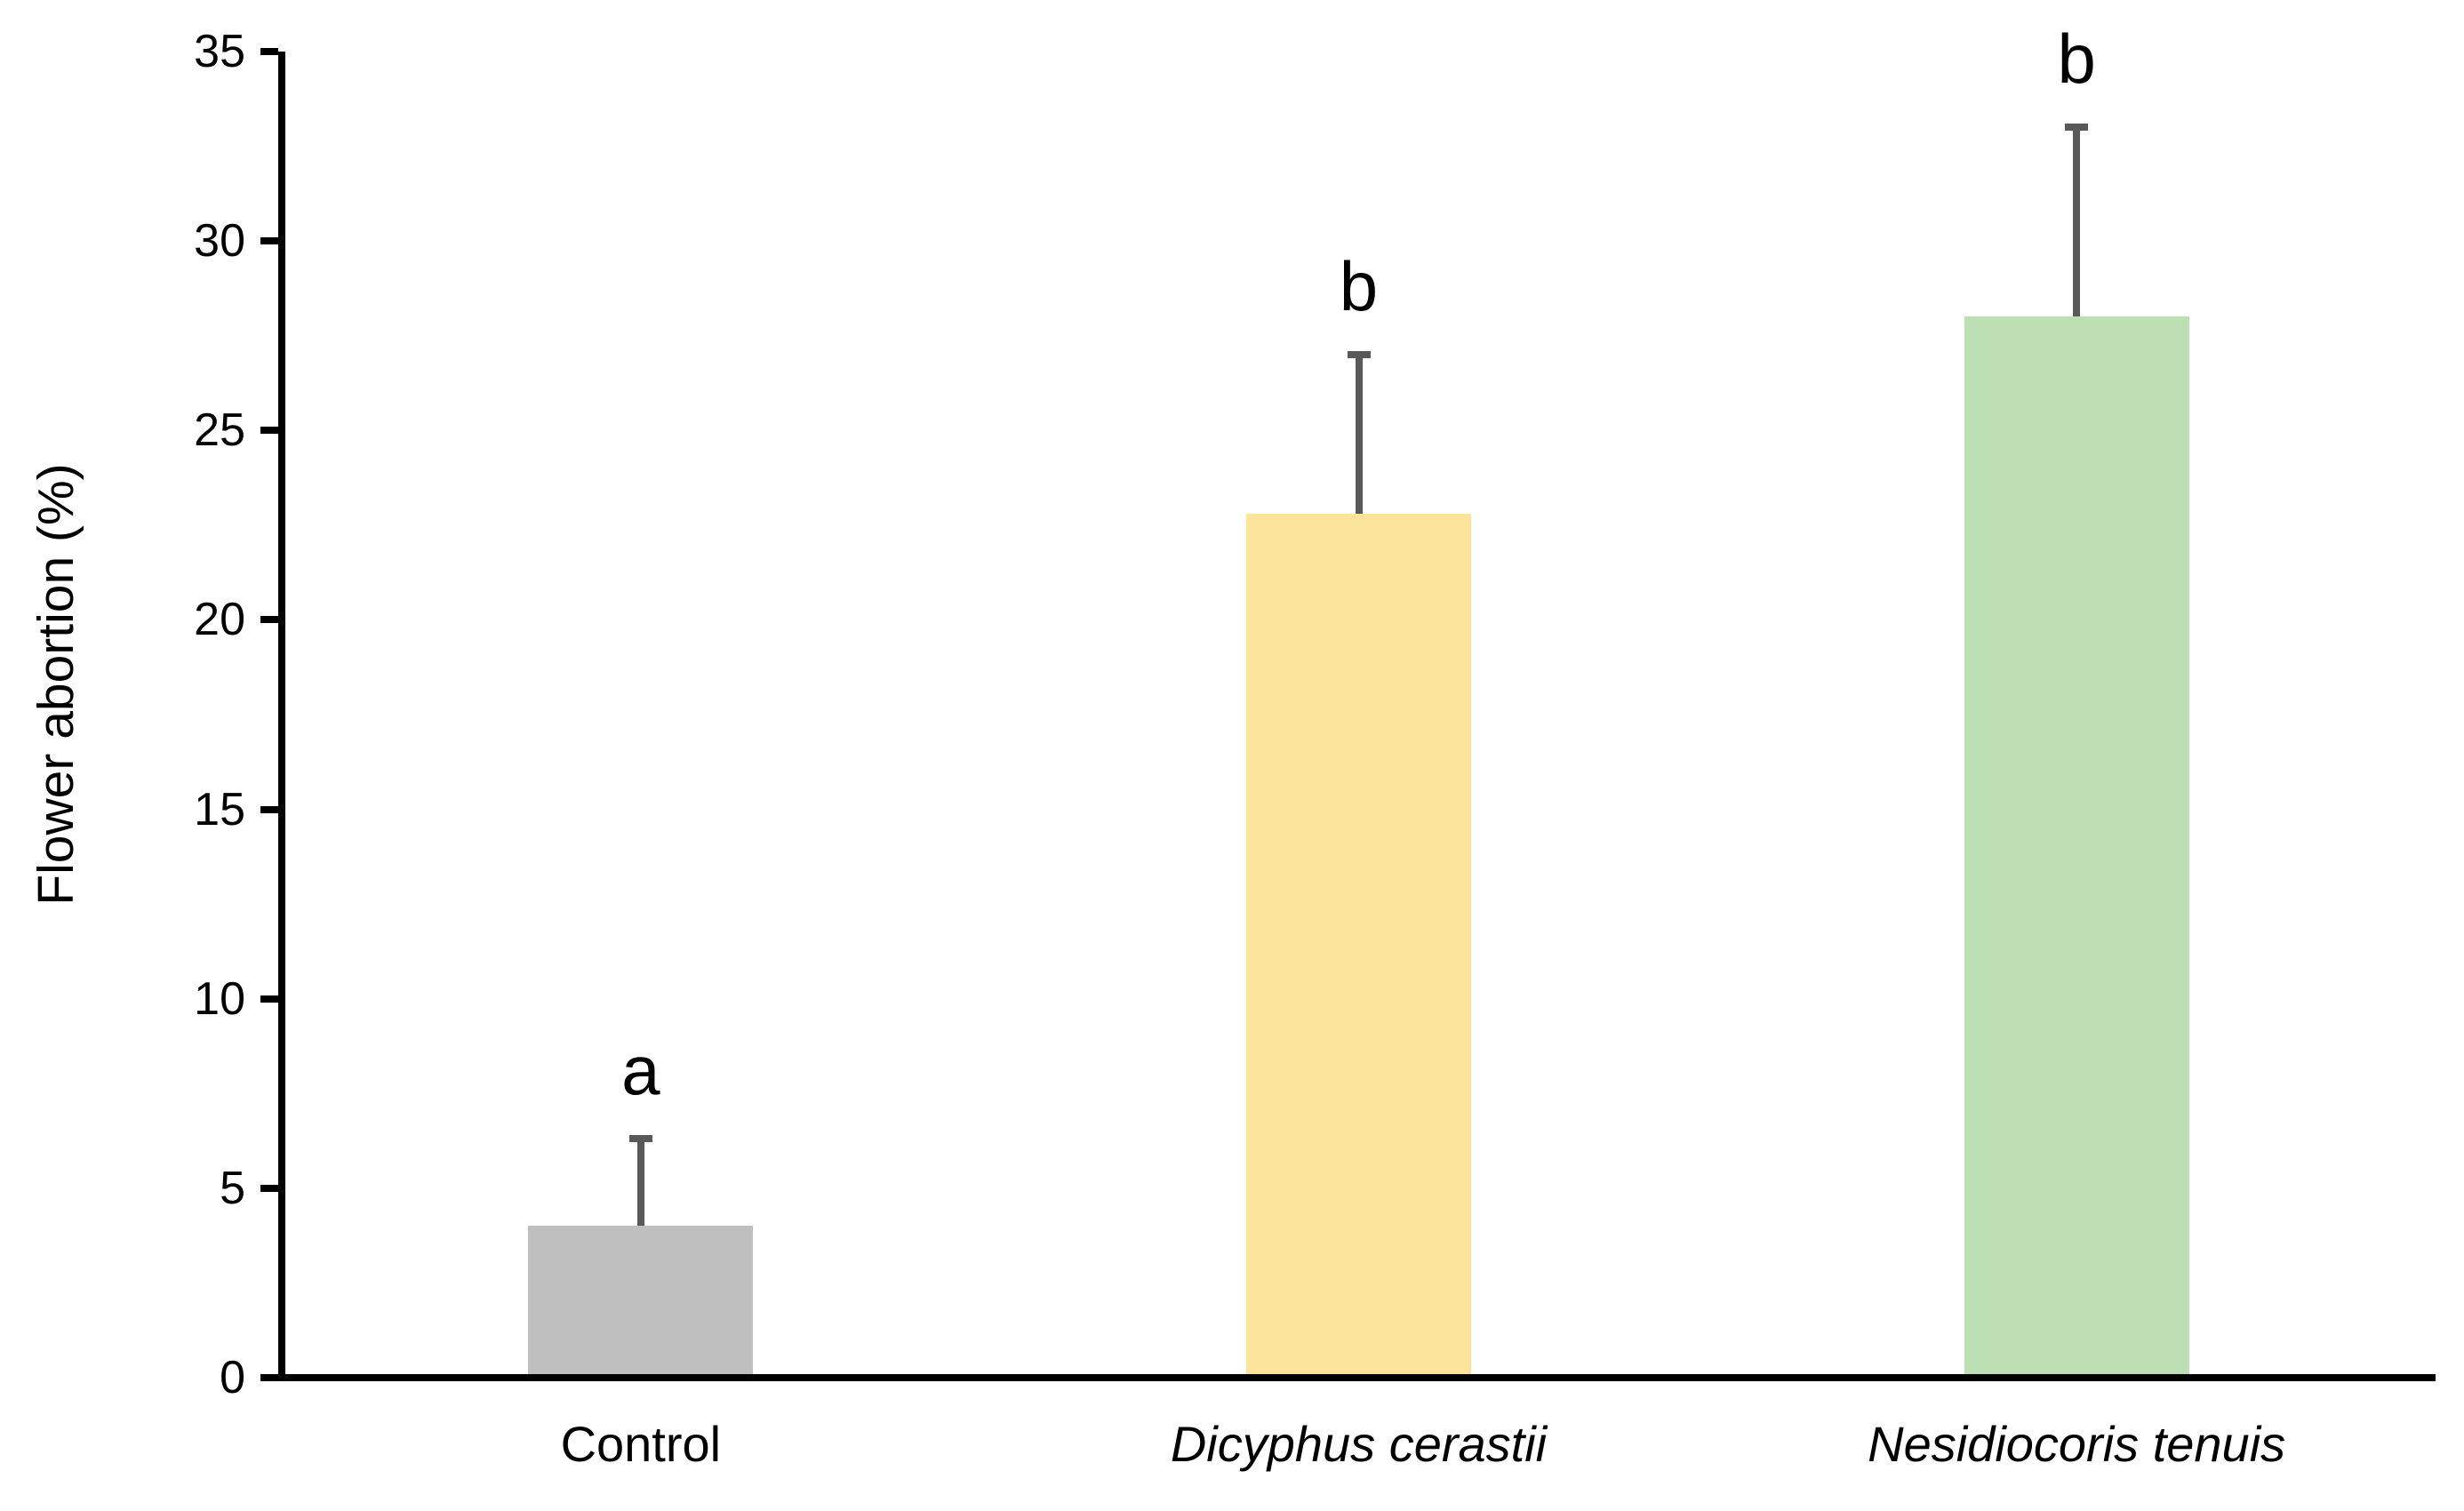 This screenshot has height=1511, width=2464. What do you see at coordinates (232, 1188) in the screenshot?
I see `y-tick-label: 5` at bounding box center [232, 1188].